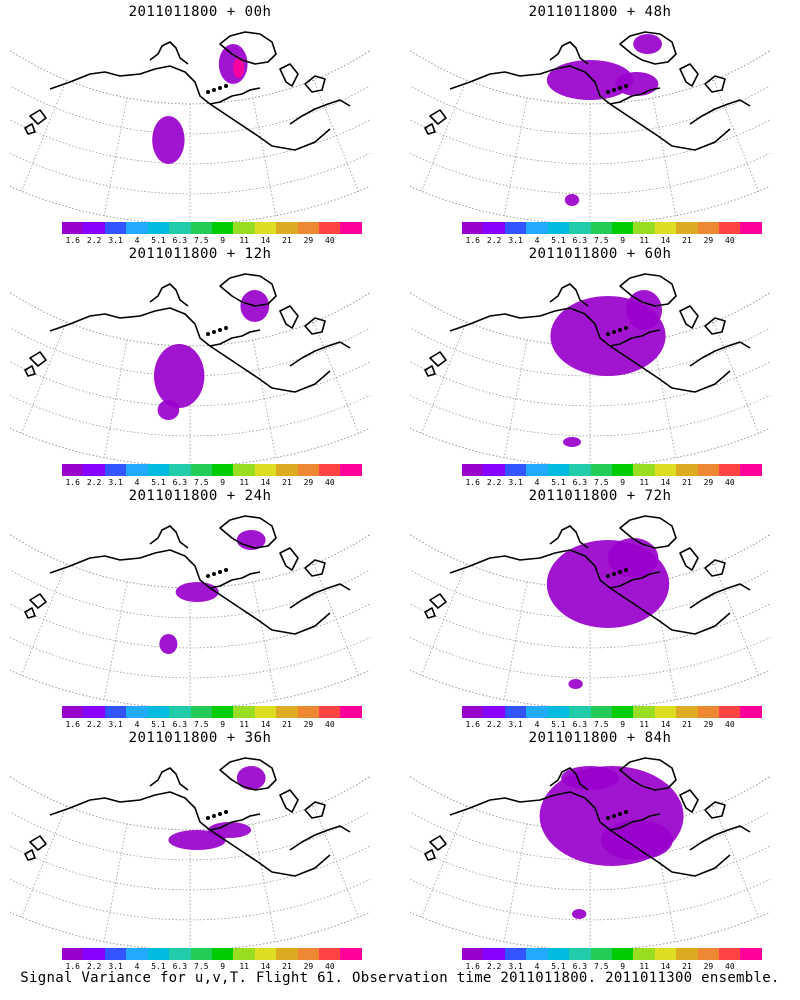 Image resolution: width=800 pixels, height=1000 pixels. What do you see at coordinates (665, 724) in the screenshot?
I see `colorbar-tick-label: 14` at bounding box center [665, 724].